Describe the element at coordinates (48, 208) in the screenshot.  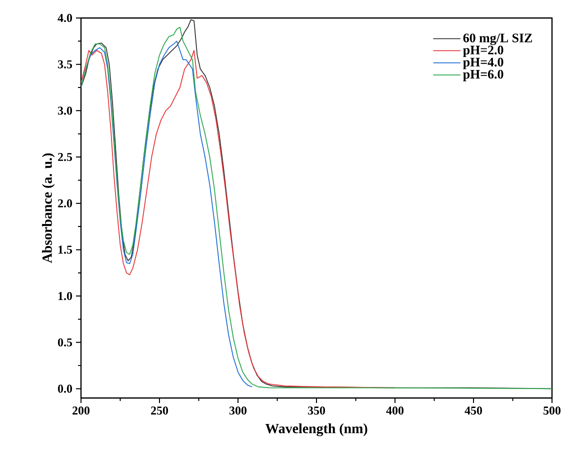
I see `y-axis-title: Absorbance (a. u.)` at that location.